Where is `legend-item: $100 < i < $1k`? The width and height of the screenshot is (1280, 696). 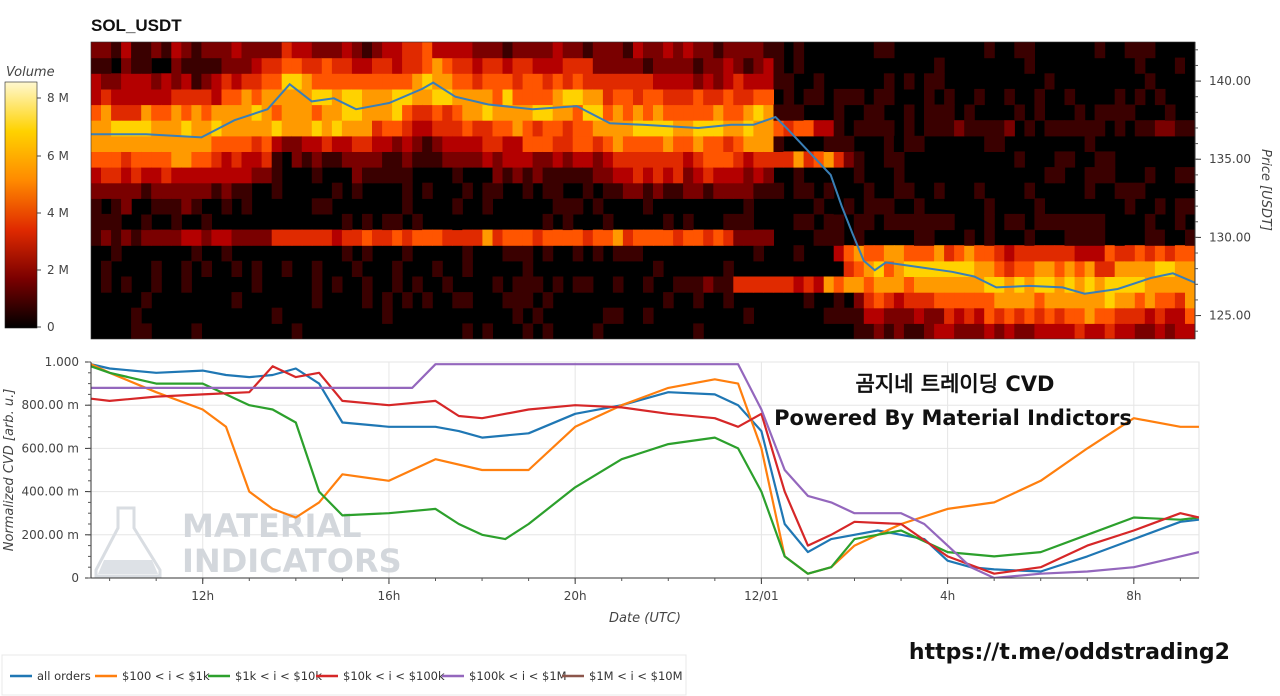
legend-item: $100 < i < $1k is located at coordinates (152, 676).